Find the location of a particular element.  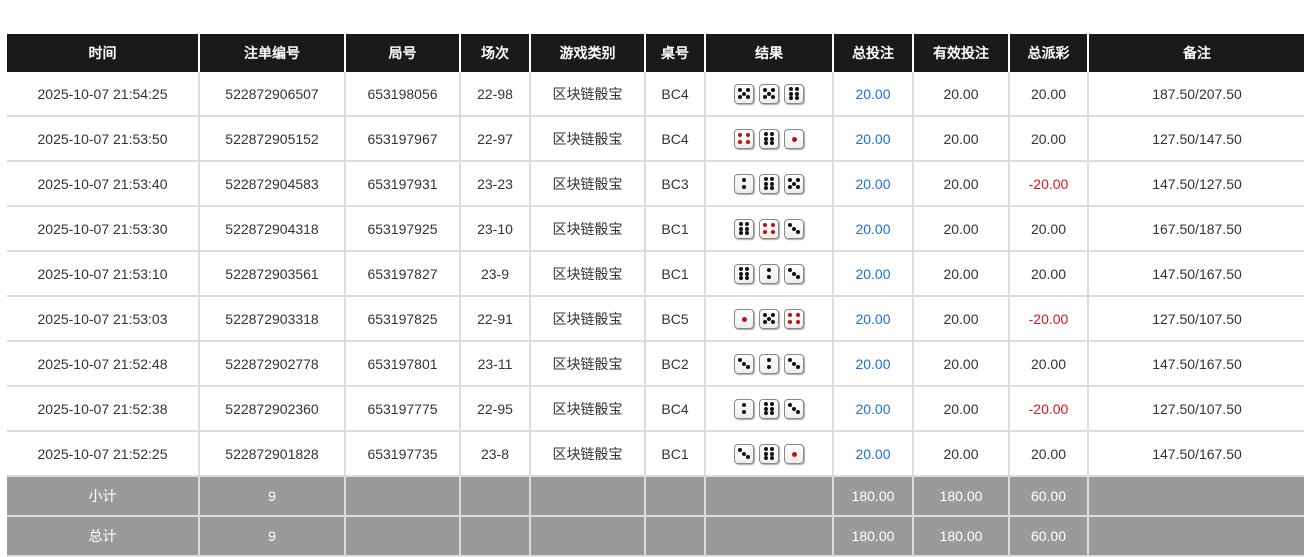

session-cell: 23-23 is located at coordinates (495, 184).